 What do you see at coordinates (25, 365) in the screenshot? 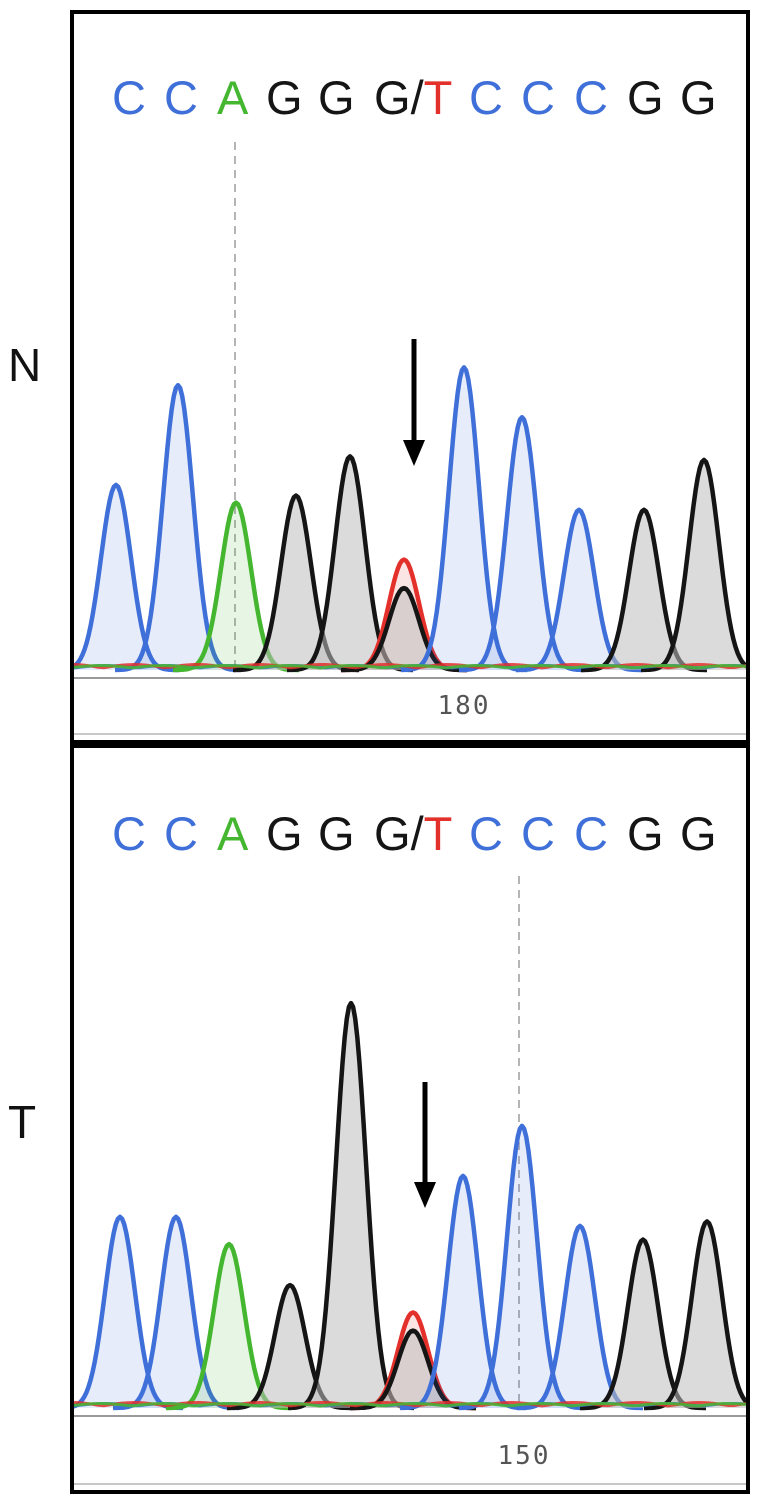
I see `row-label-normal: N` at bounding box center [25, 365].